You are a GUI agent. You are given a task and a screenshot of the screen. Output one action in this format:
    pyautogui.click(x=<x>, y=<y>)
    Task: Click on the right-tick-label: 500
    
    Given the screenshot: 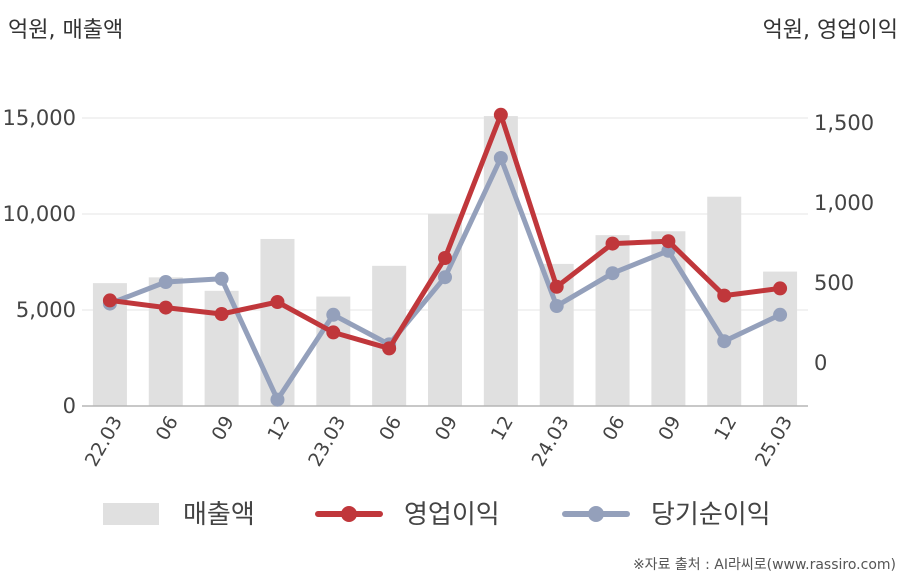 What is the action you would take?
    pyautogui.click(x=834, y=283)
    